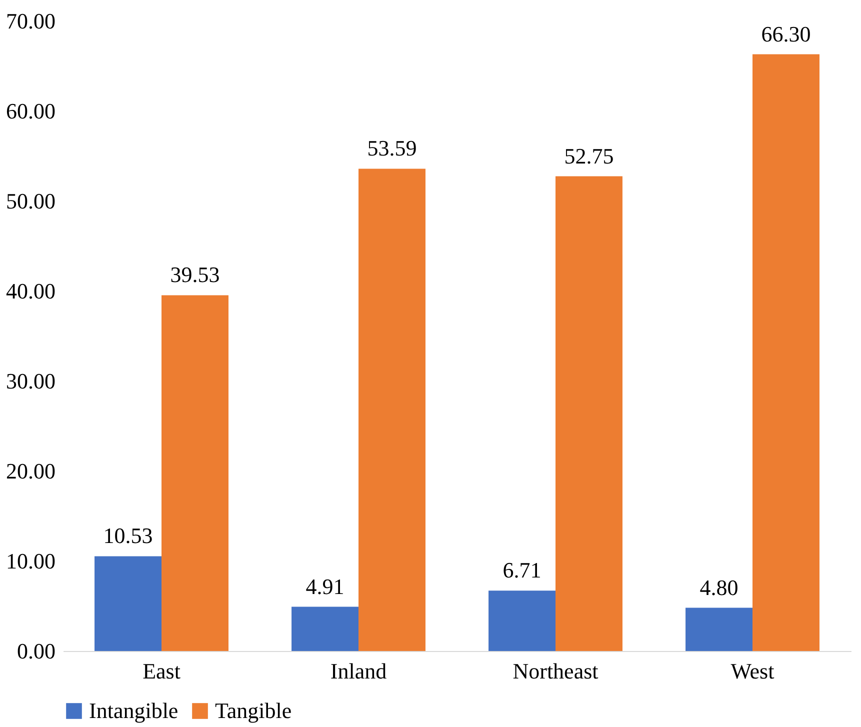 This screenshot has height=727, width=861. What do you see at coordinates (555, 671) in the screenshot?
I see `x-tick-label: Northeast` at bounding box center [555, 671].